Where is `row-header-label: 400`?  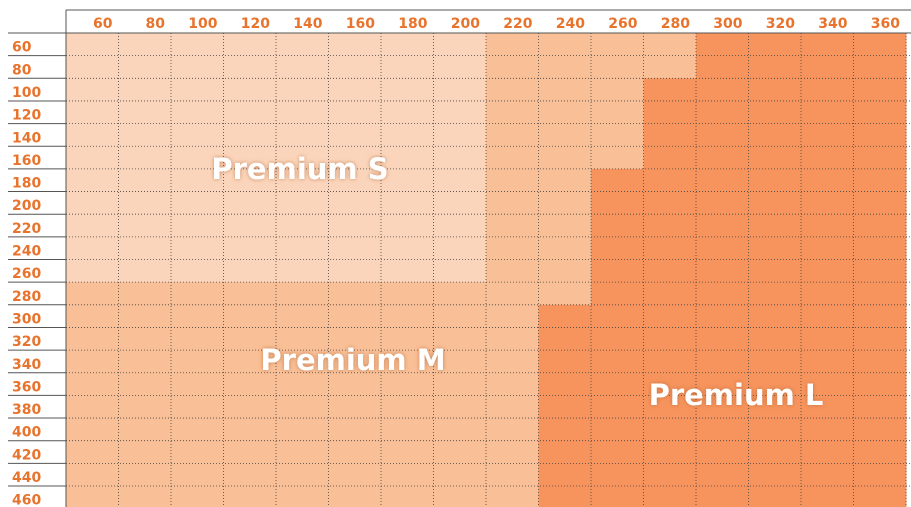
row-header-label: 400 is located at coordinates (26, 433).